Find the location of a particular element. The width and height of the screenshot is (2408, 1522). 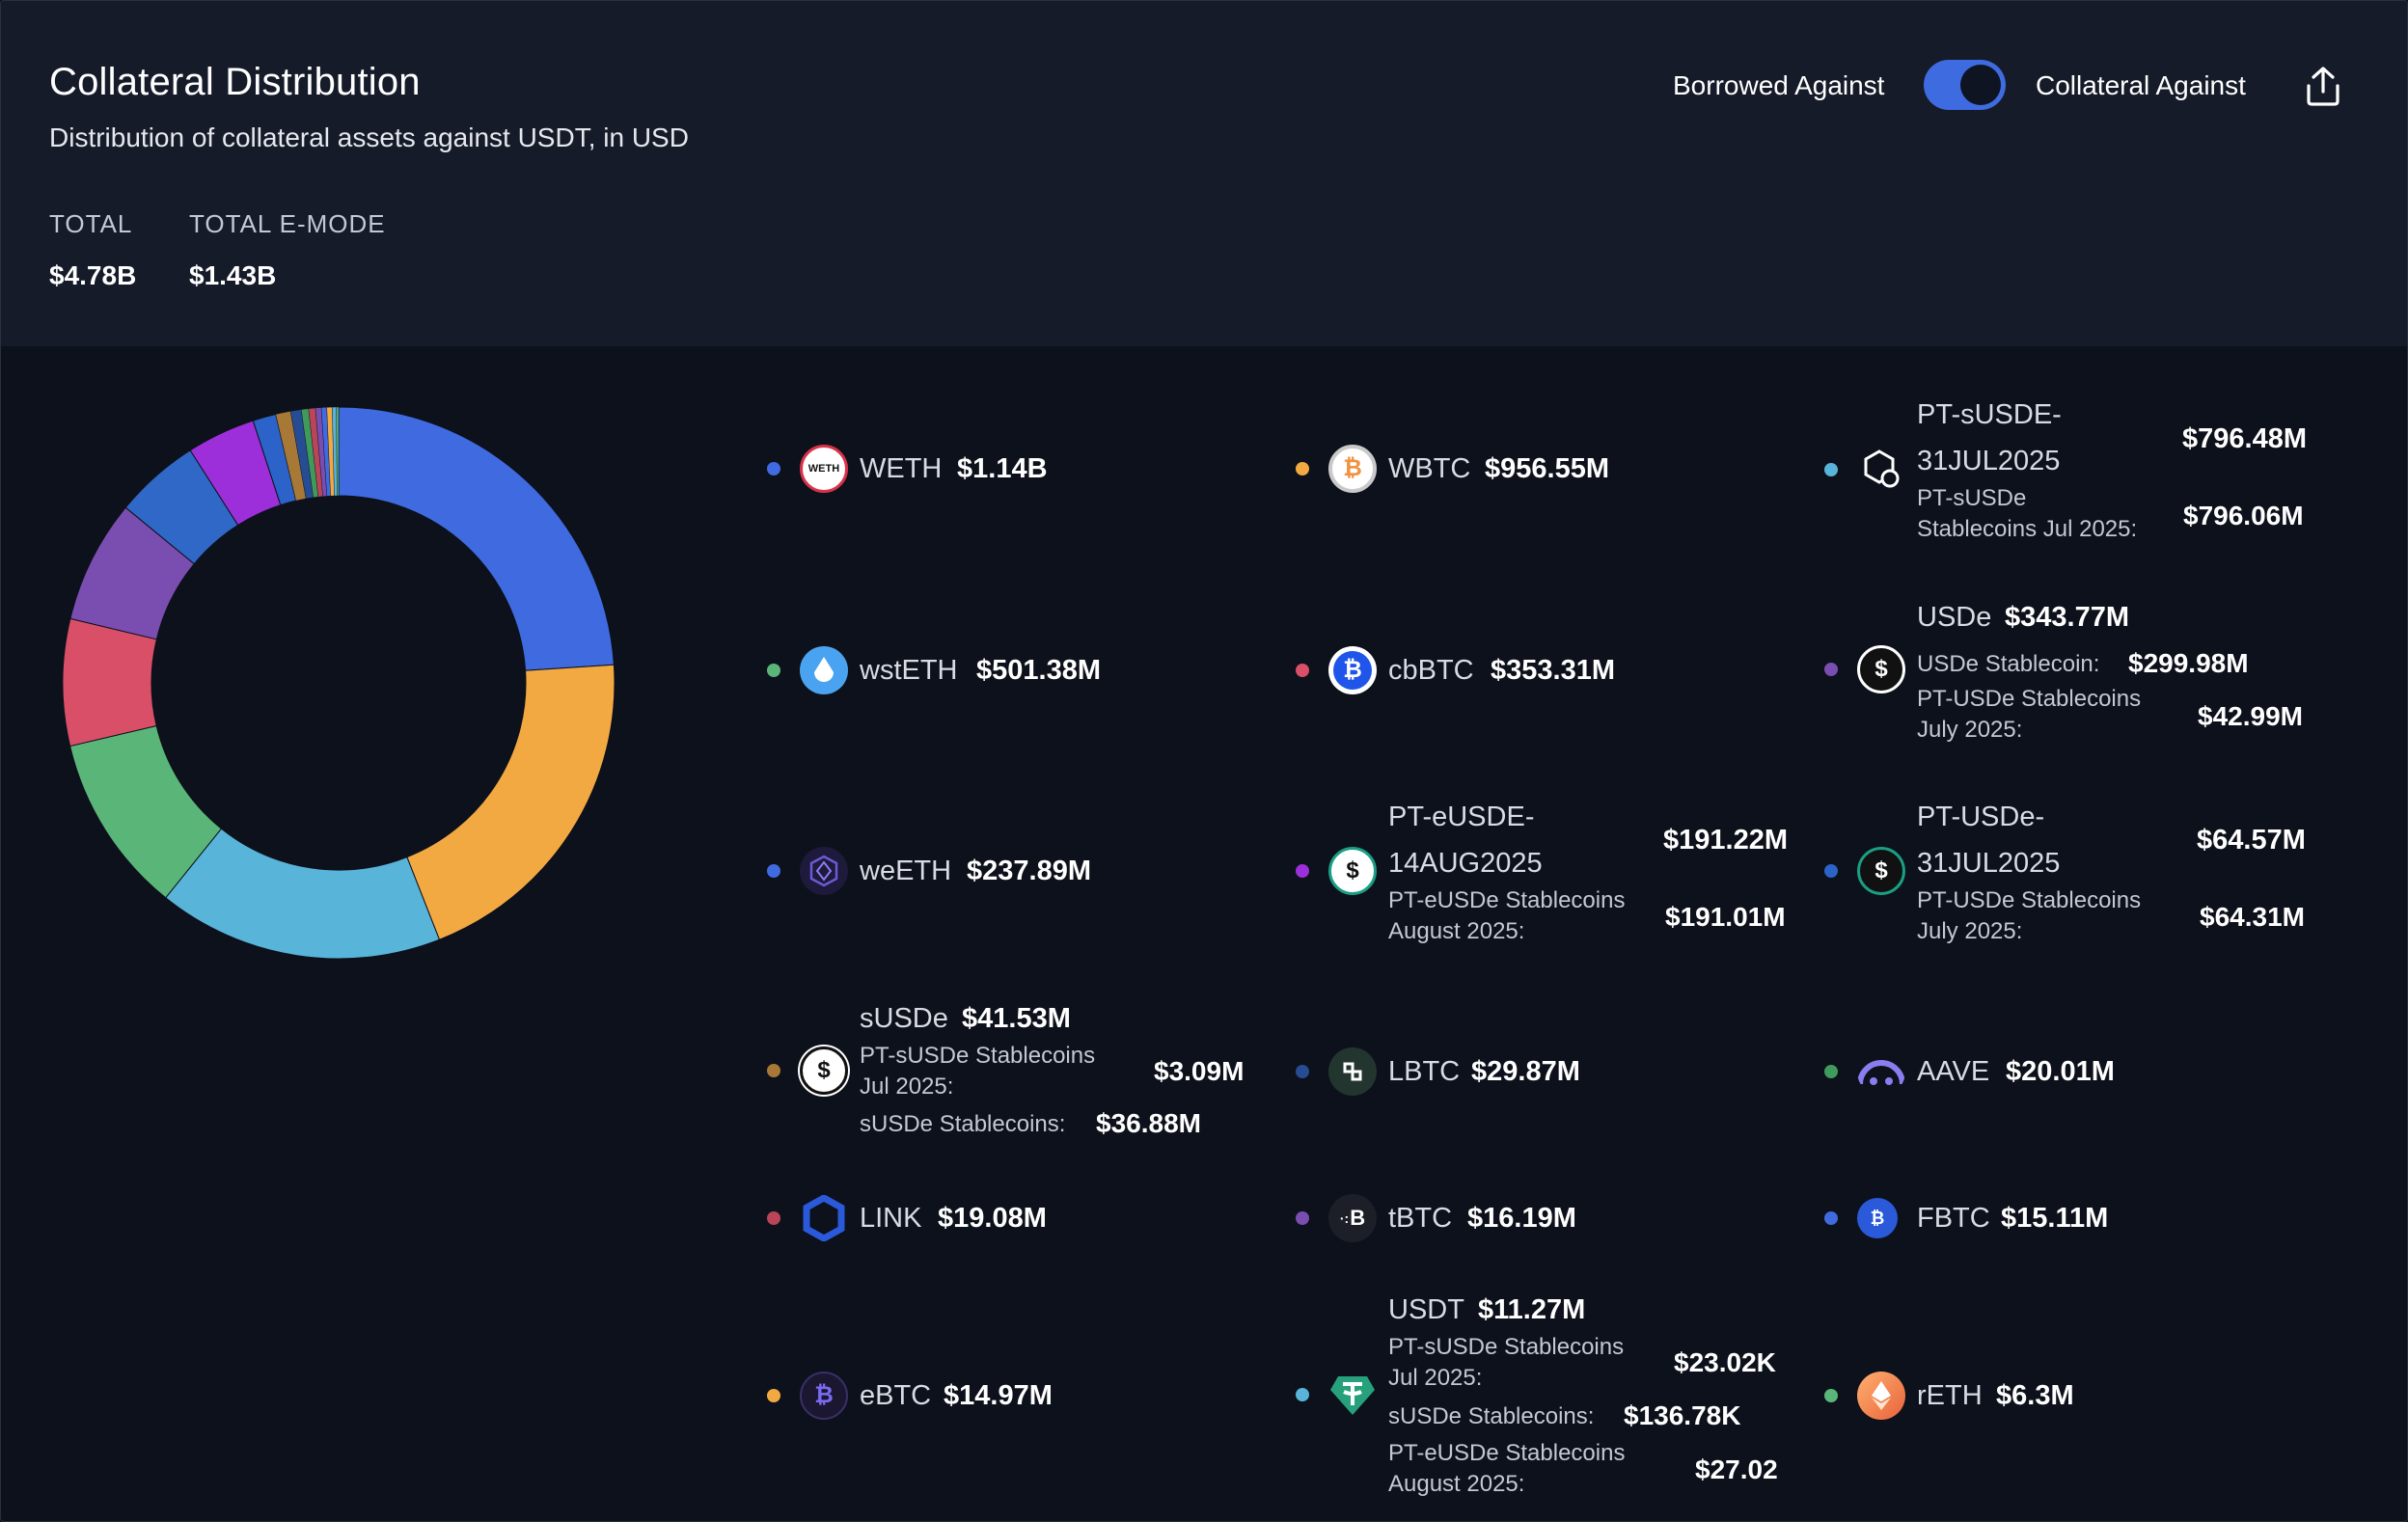

weeth-value: $237.89M is located at coordinates (1029, 871).